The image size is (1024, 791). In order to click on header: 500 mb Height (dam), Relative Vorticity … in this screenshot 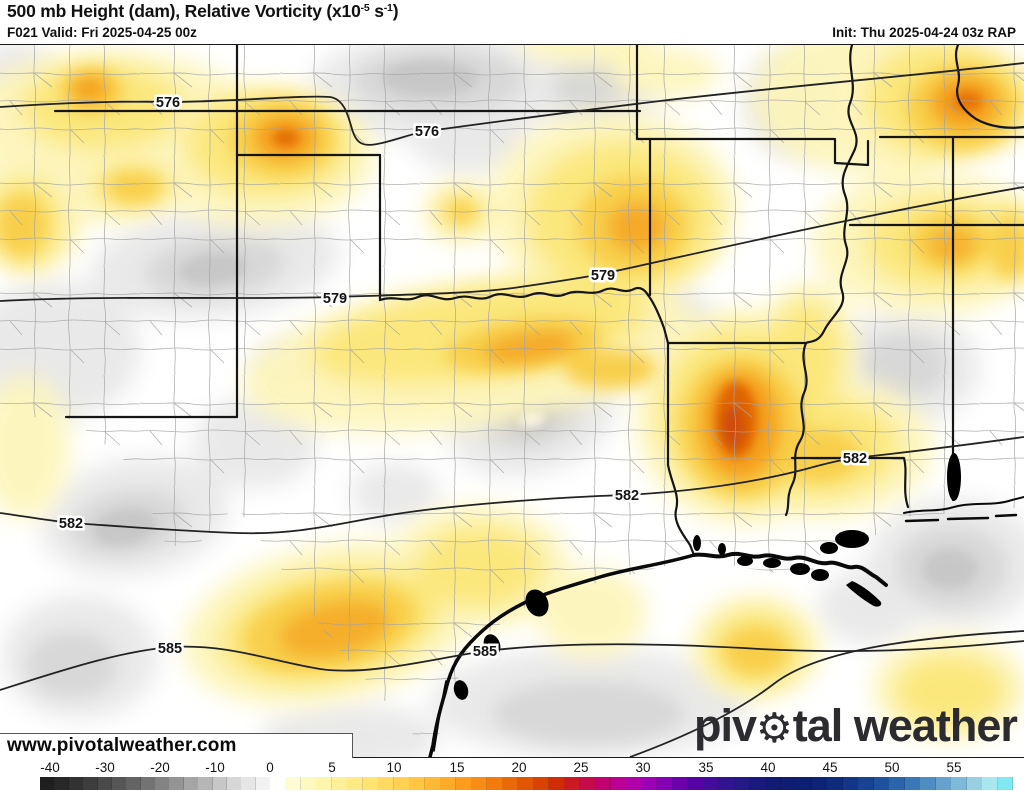, I will do `click(512, 22)`.